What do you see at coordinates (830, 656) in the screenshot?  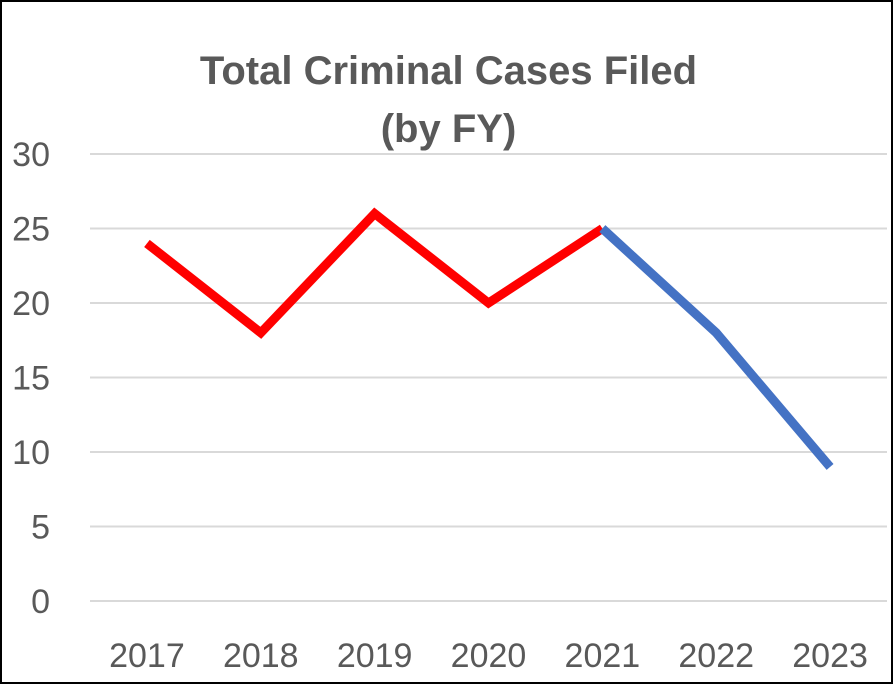 I see `x-tick-label: 2023` at bounding box center [830, 656].